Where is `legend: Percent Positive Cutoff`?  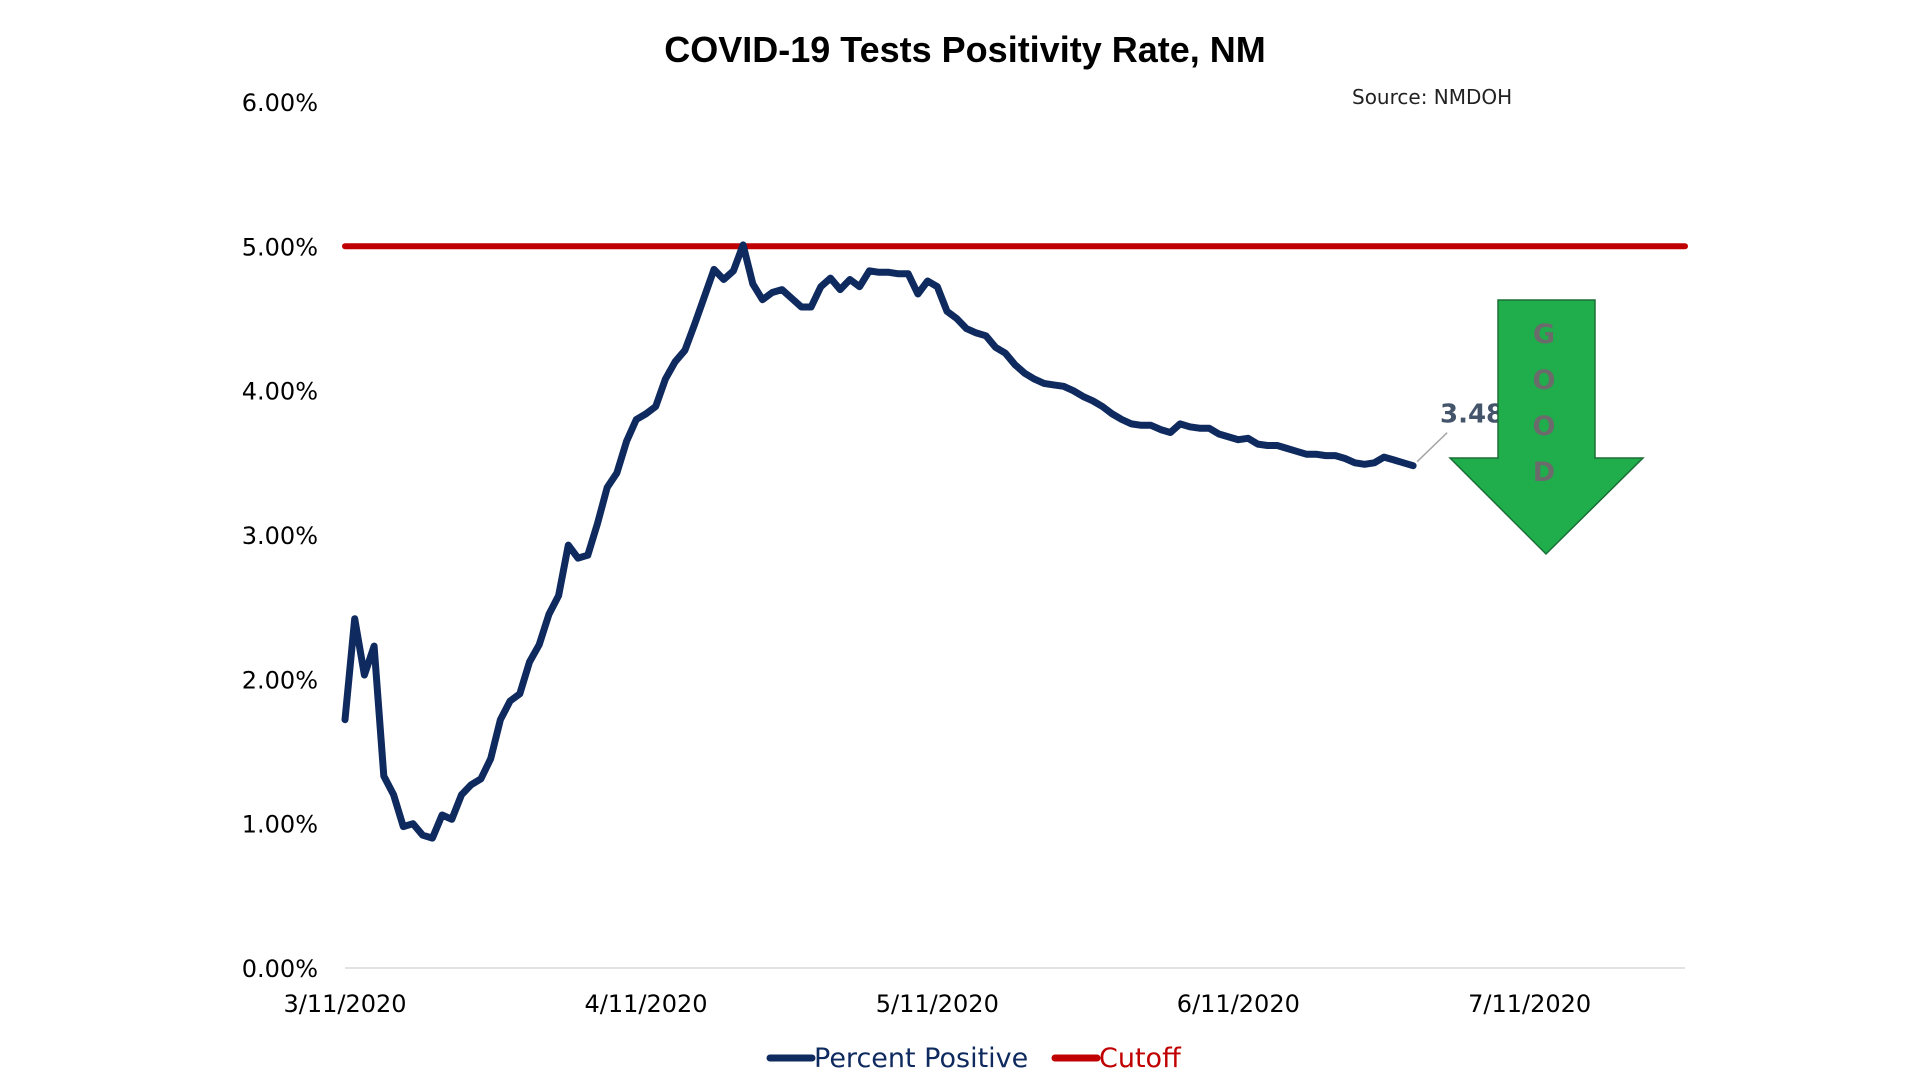 legend: Percent Positive Cutoff is located at coordinates (974, 1058).